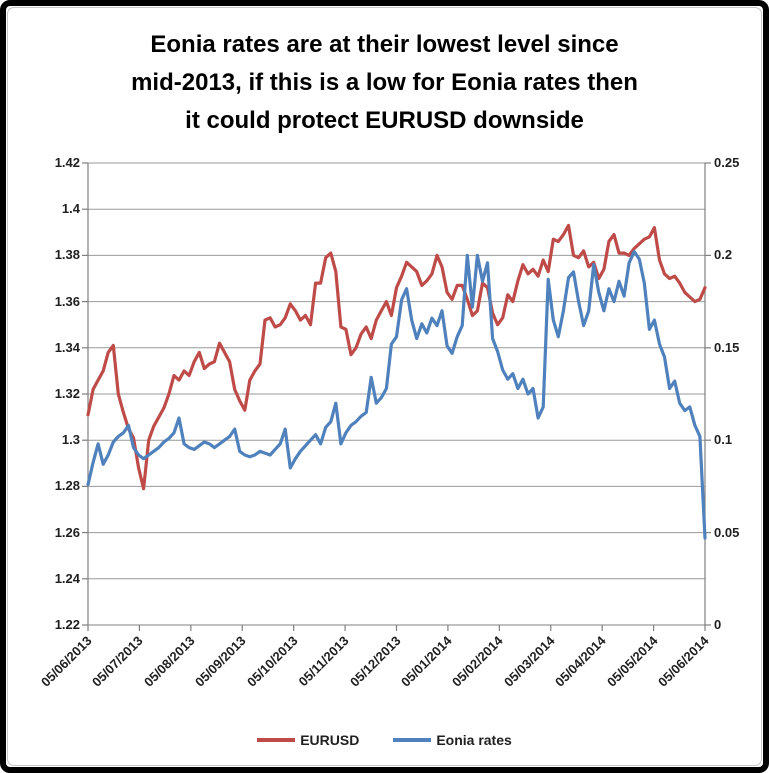  What do you see at coordinates (67, 624) in the screenshot?
I see `left-axis-tick-label: 1.22` at bounding box center [67, 624].